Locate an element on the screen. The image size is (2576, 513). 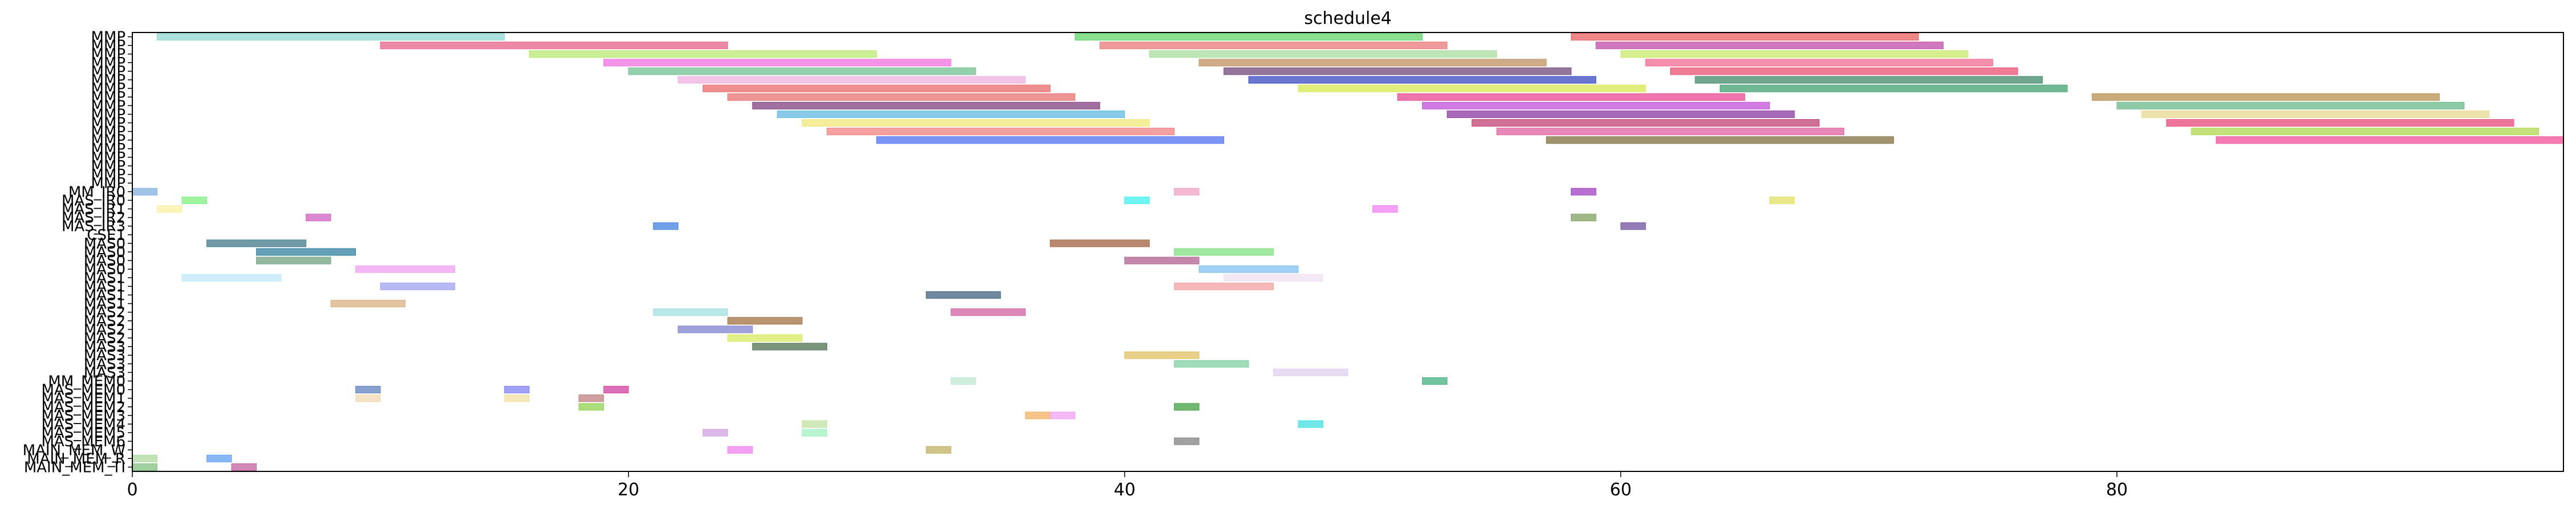
x-tick-label: 60 is located at coordinates (1620, 490).